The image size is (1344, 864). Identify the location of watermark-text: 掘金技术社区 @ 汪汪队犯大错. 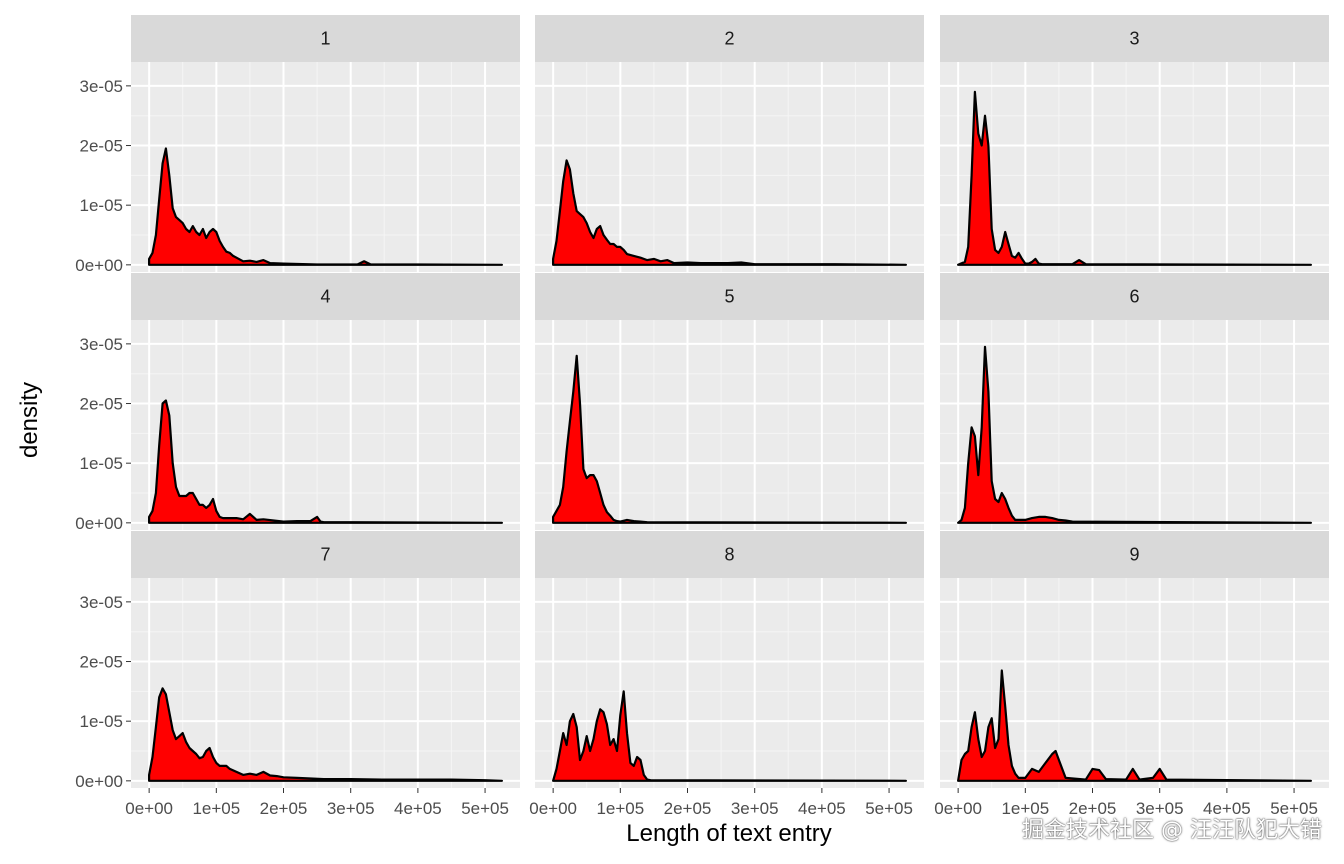
(1172, 830).